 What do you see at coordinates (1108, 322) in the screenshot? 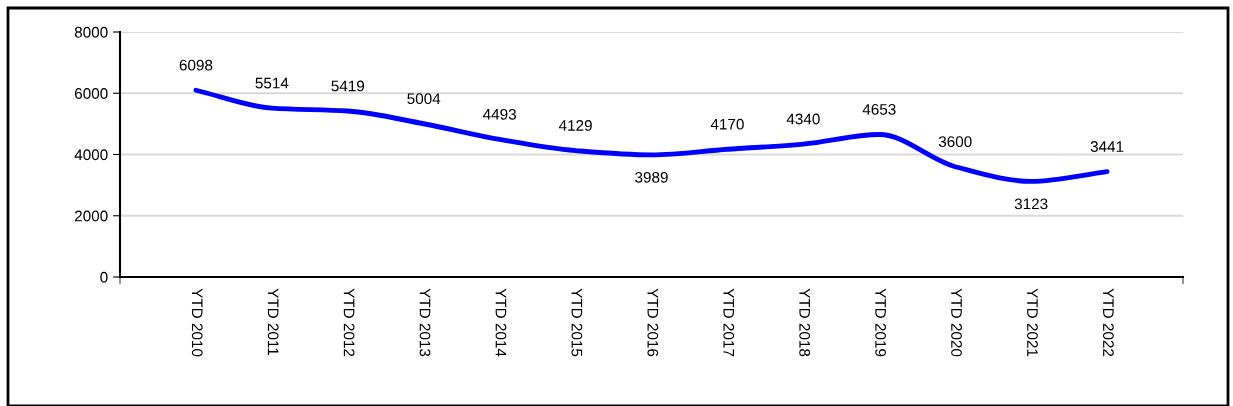
I see `x-tick-label: YTD 2022` at bounding box center [1108, 322].